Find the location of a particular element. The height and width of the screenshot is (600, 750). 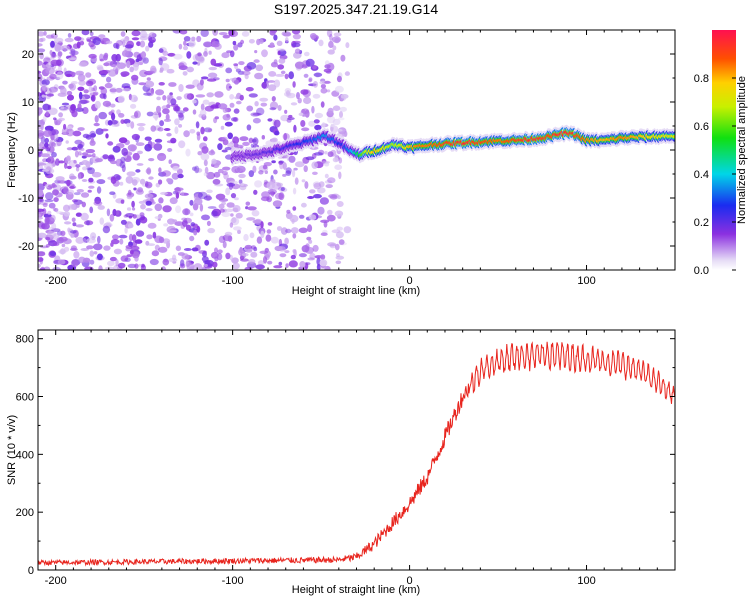

spectrogram-ridge is located at coordinates (452, 145).